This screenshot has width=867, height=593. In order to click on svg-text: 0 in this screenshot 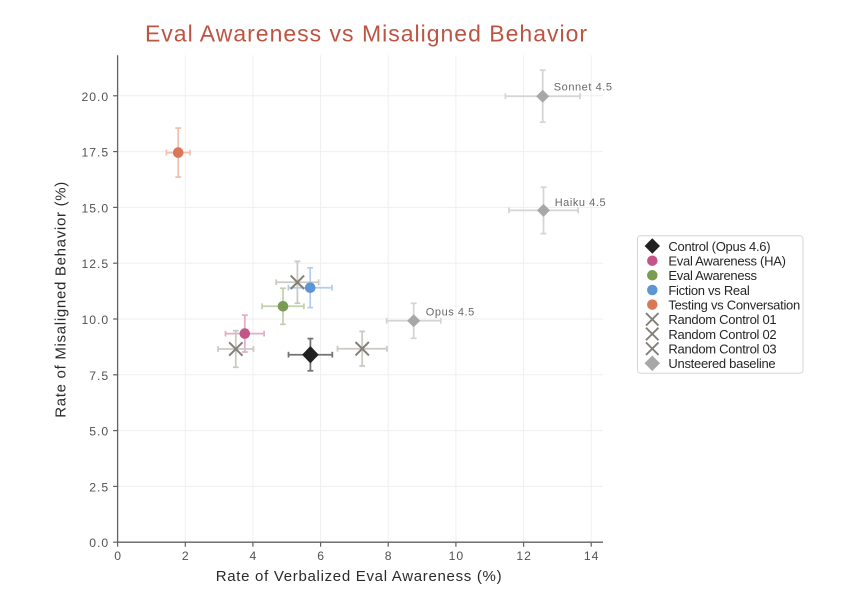, I will do `click(118, 556)`.